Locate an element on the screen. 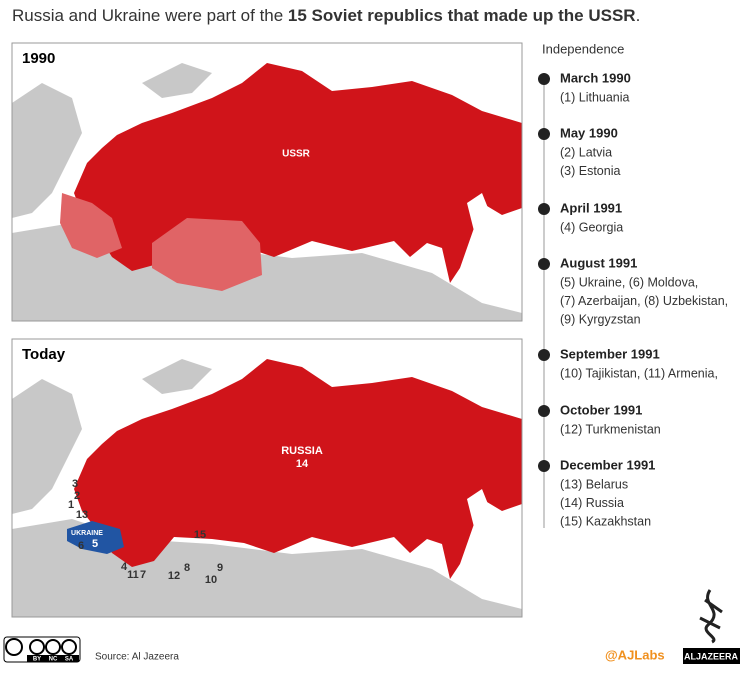  region-number: 9 is located at coordinates (220, 568).